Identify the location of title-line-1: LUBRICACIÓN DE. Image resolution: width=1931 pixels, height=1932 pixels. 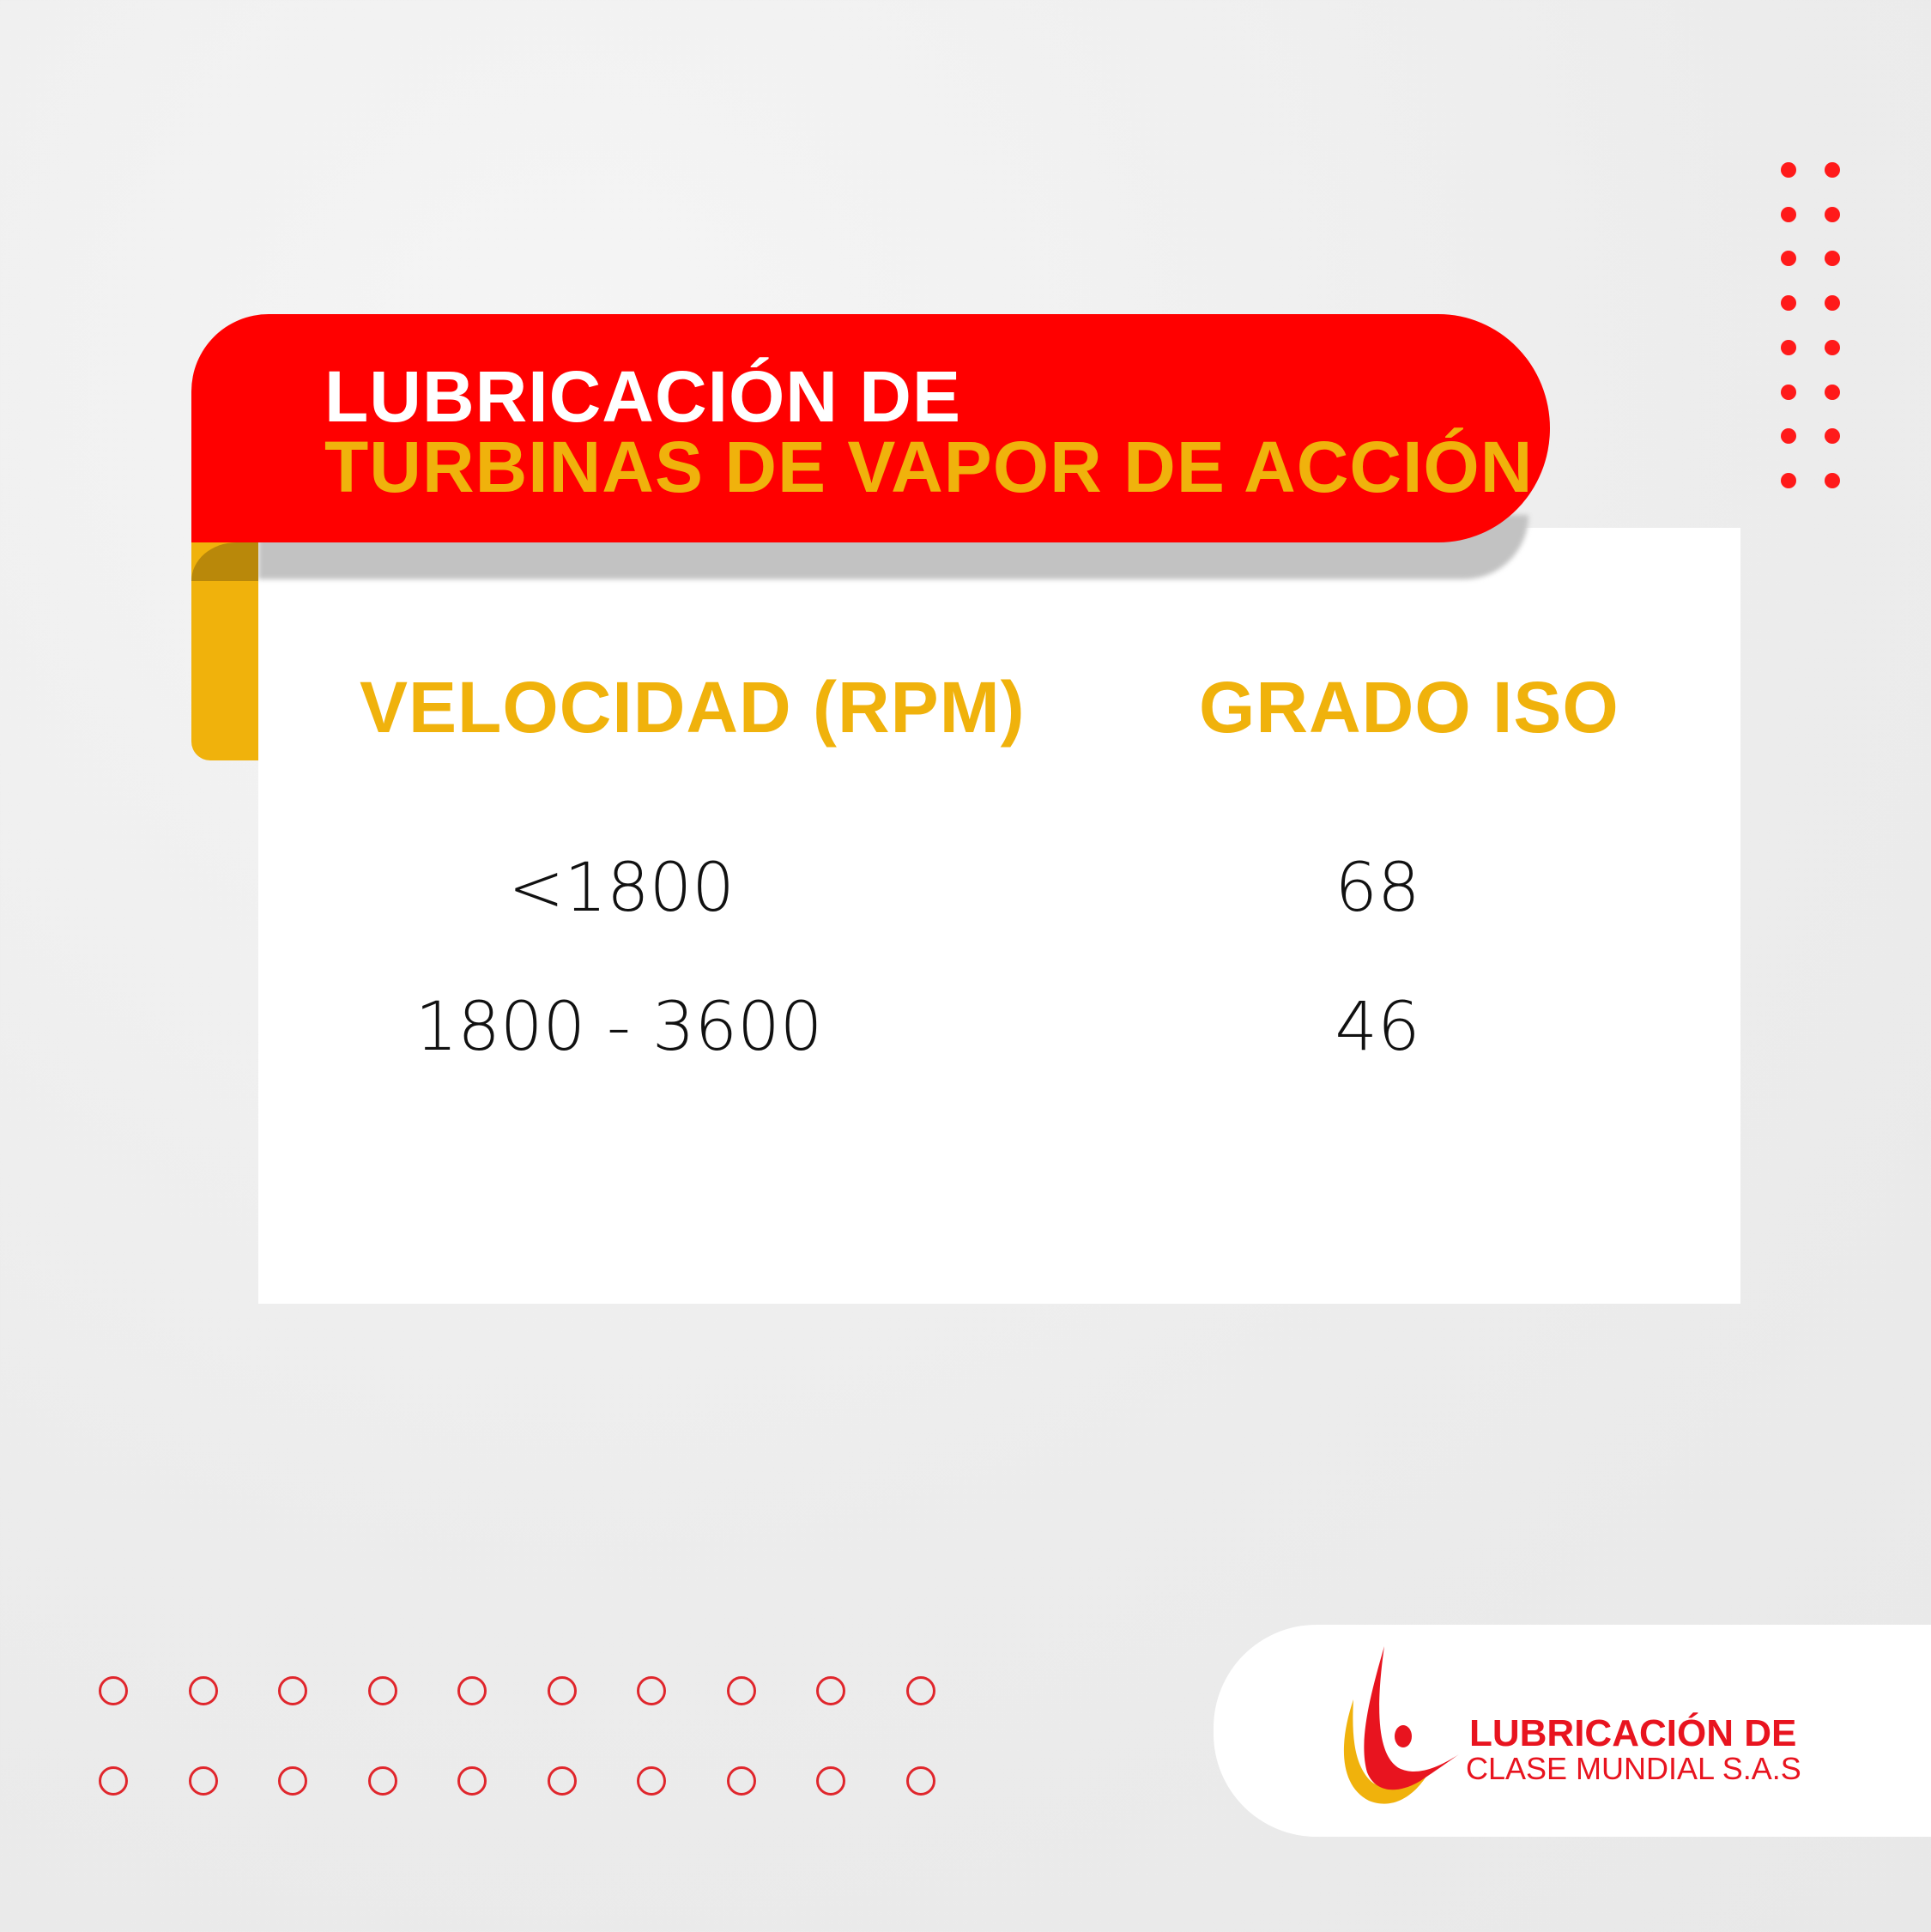
(642, 397).